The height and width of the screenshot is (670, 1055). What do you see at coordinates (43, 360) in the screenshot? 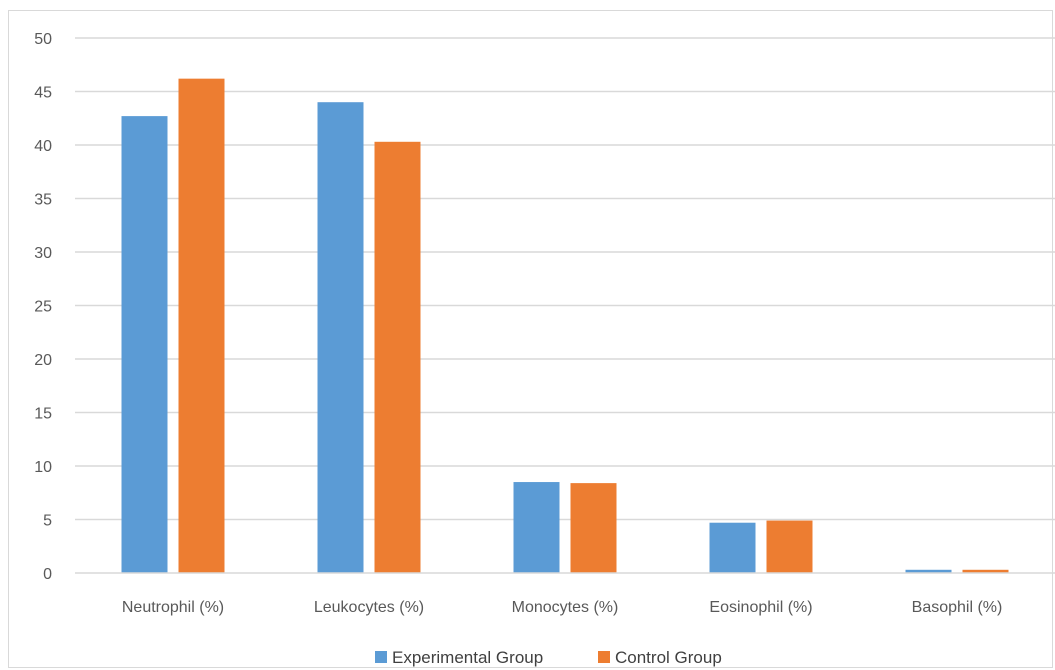
I see `y-tick-label: 20` at bounding box center [43, 360].